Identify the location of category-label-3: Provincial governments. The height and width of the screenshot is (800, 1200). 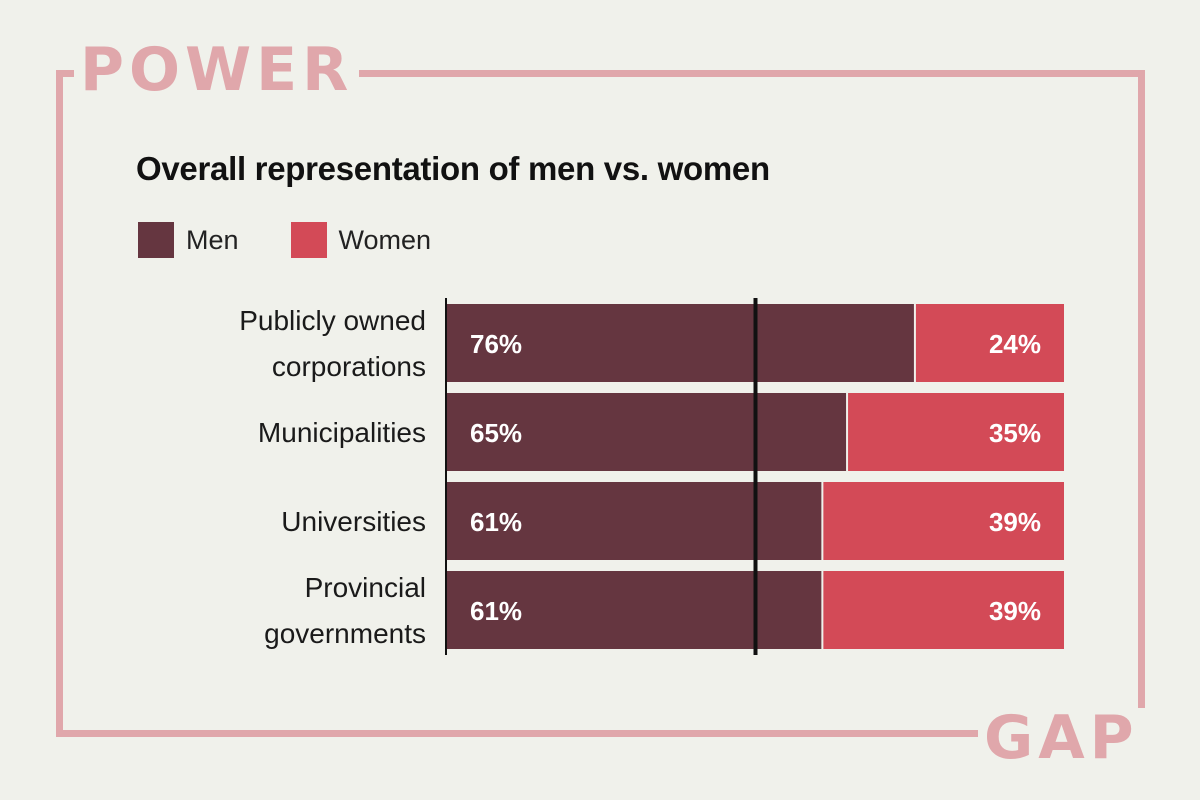
(345, 610).